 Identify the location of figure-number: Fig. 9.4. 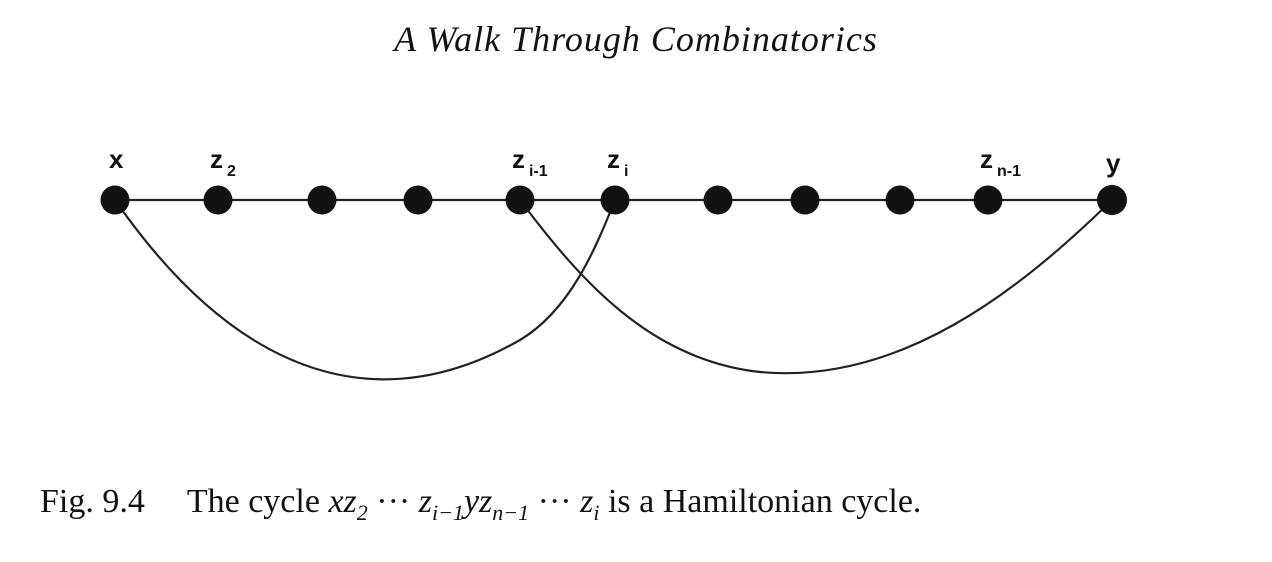
(92, 501).